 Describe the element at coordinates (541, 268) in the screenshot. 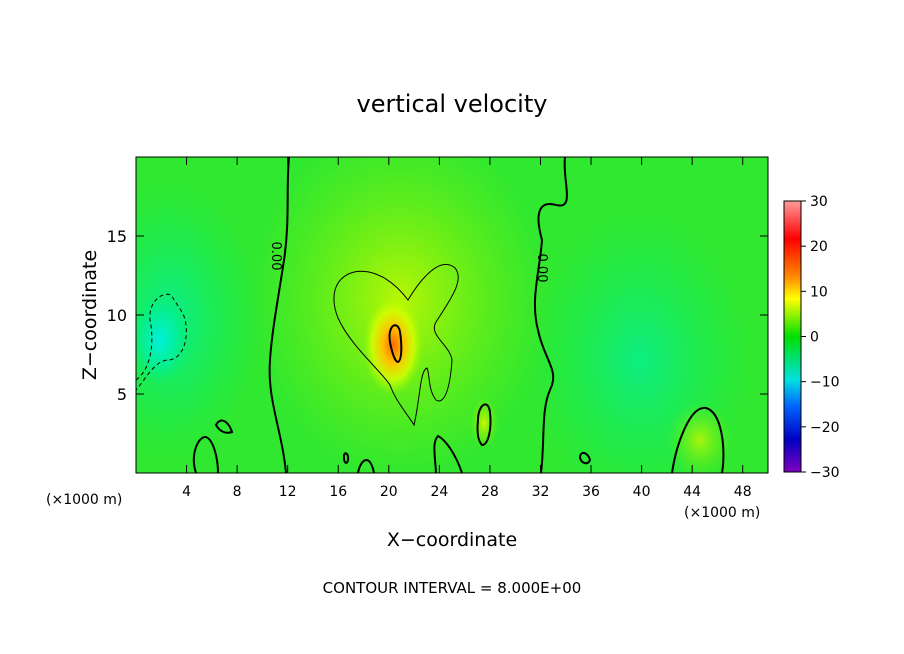

I see `contour-label-right: 0.00` at that location.